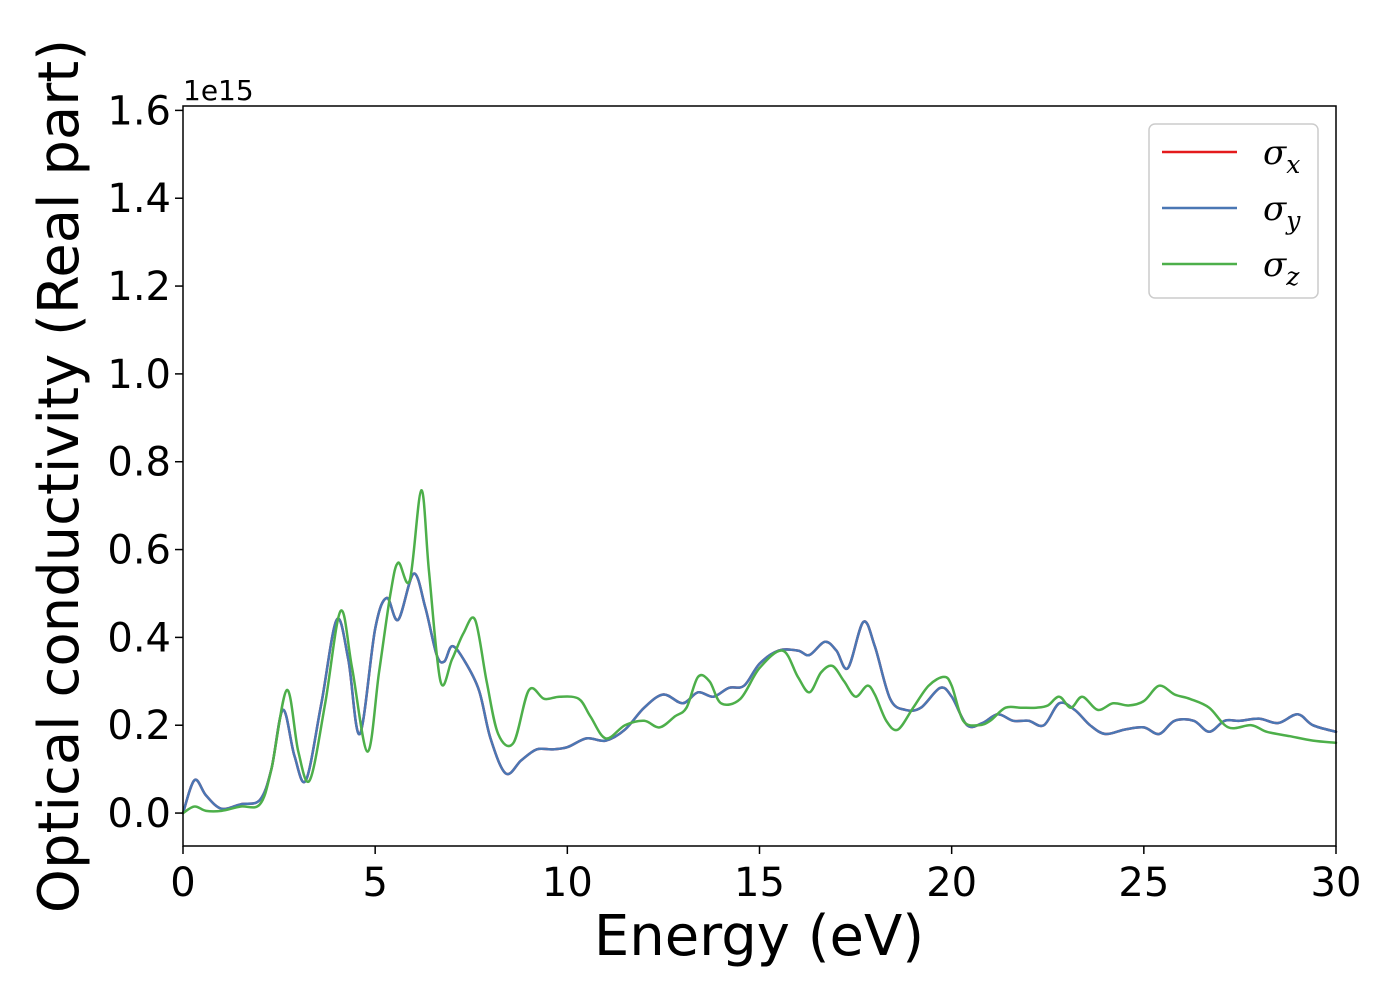 The image size is (1400, 1000). I want to click on y-offset-label: 1e15, so click(218, 90).